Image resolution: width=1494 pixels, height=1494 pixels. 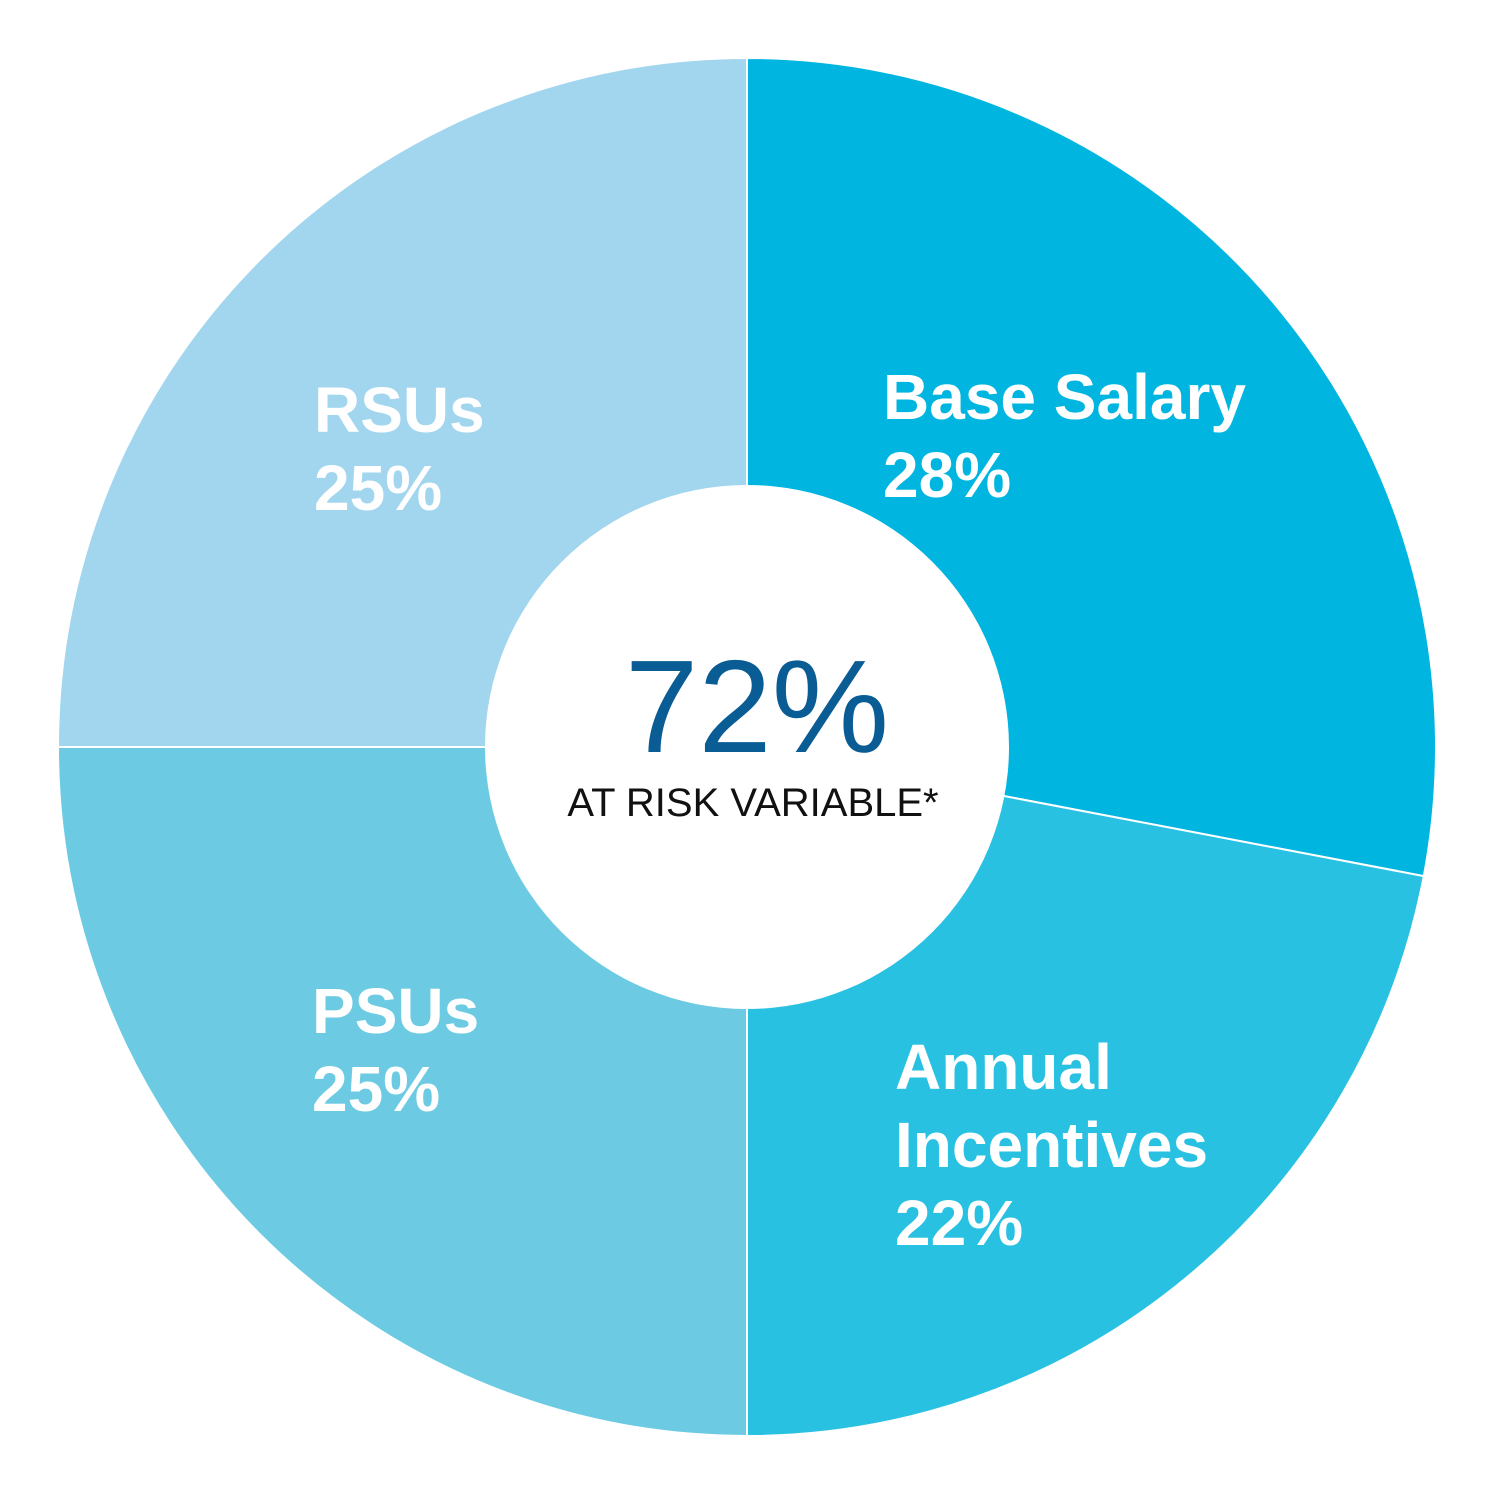 I want to click on slice-label-psus: PSUs, so click(x=395, y=1011).